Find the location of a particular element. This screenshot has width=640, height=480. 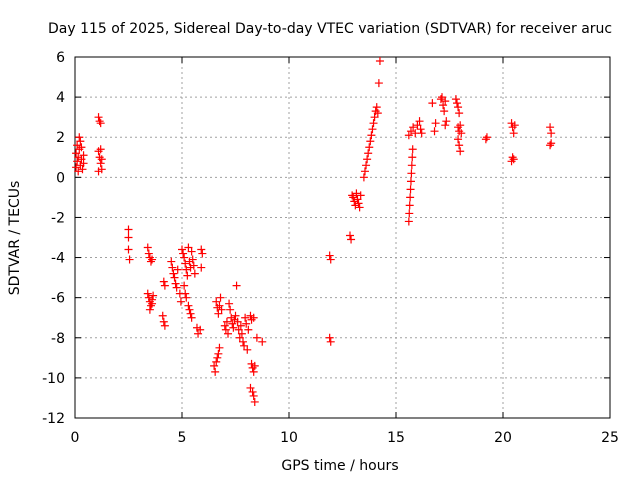

x-axis-label: GPS time / hours is located at coordinates (339, 466).